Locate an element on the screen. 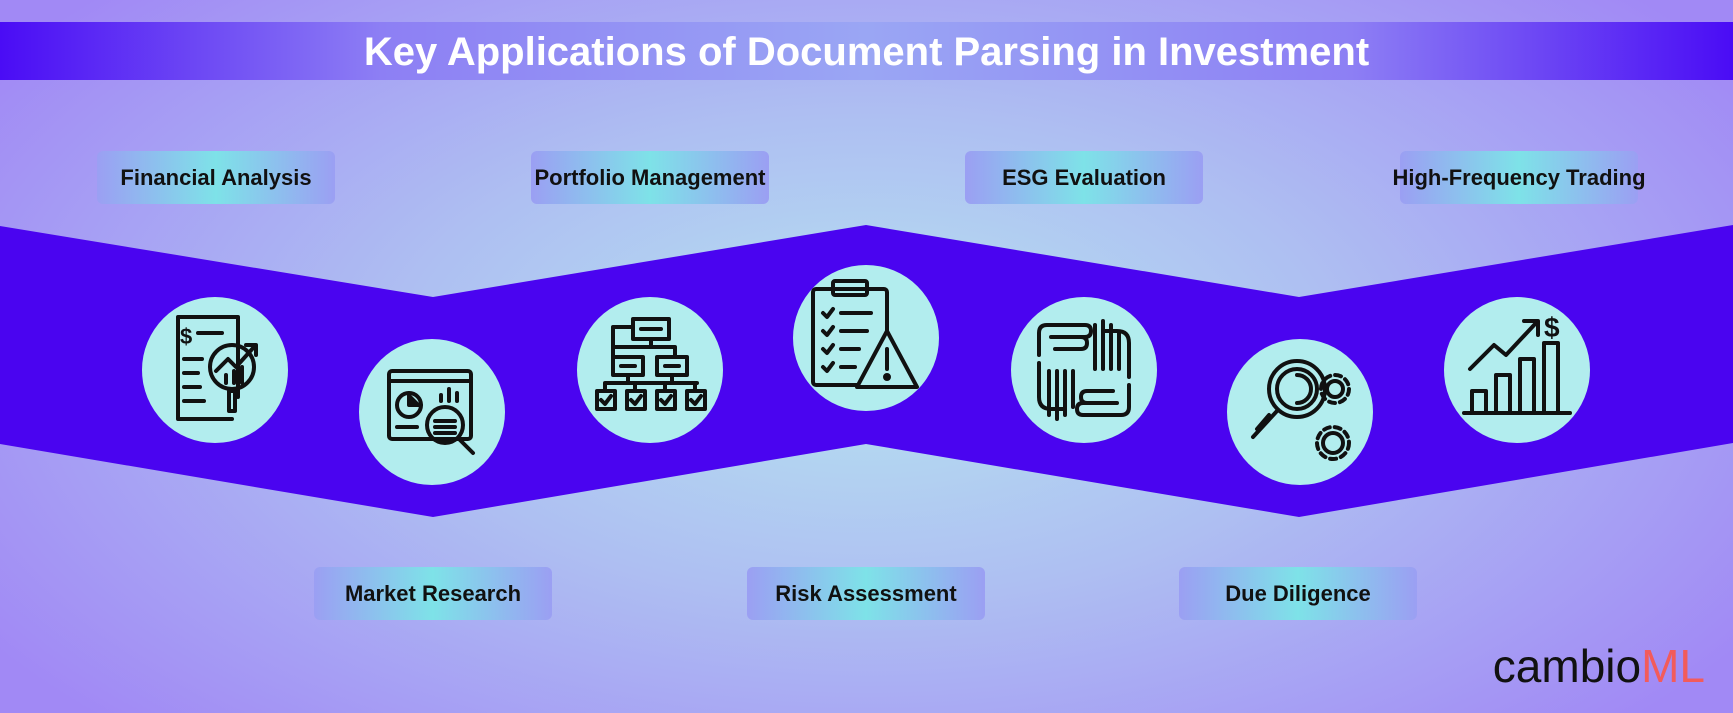  label-financial-analysis-box is located at coordinates (216, 177).